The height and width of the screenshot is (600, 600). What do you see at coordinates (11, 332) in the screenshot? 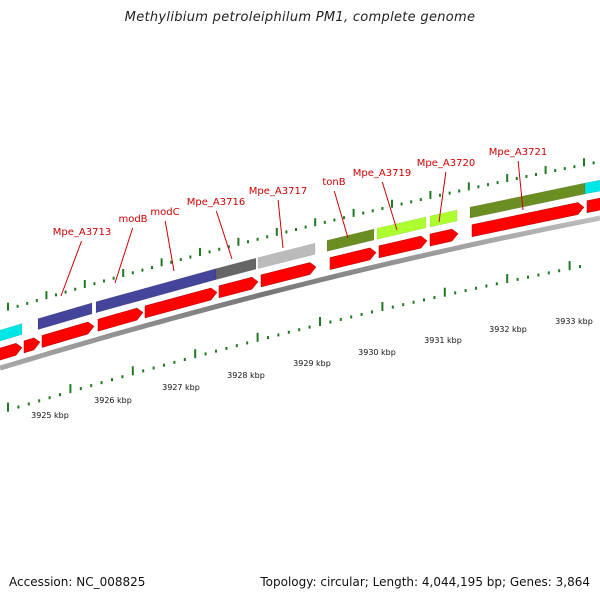
I see `cog-bar-cyan` at bounding box center [11, 332].